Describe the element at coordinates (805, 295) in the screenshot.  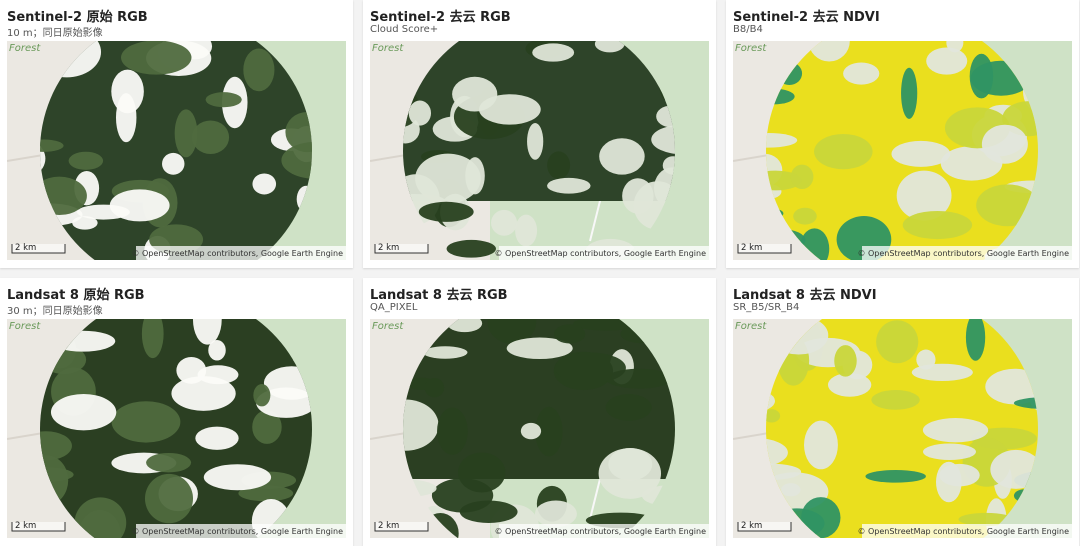
I see `panel-title: Landsat 8 去云 NDVI` at that location.